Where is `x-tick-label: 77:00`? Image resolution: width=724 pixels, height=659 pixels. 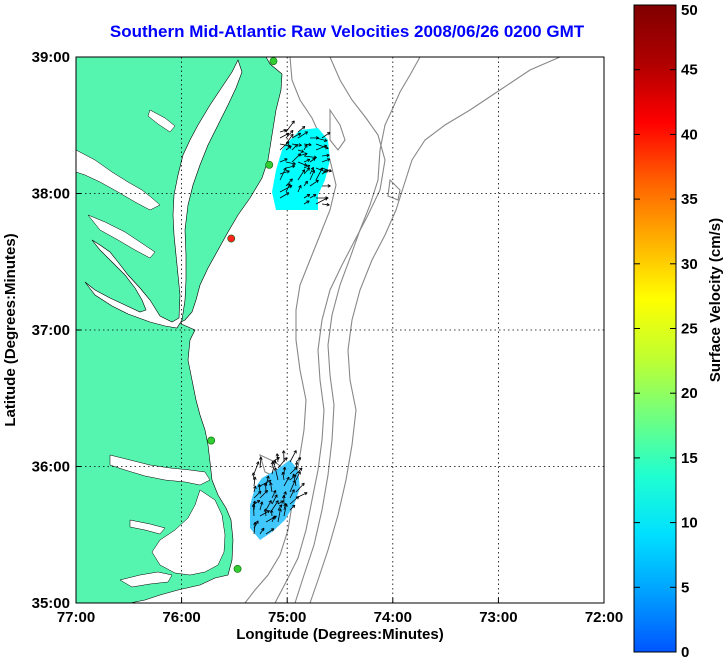
x-tick-label: 77:00 is located at coordinates (76, 617).